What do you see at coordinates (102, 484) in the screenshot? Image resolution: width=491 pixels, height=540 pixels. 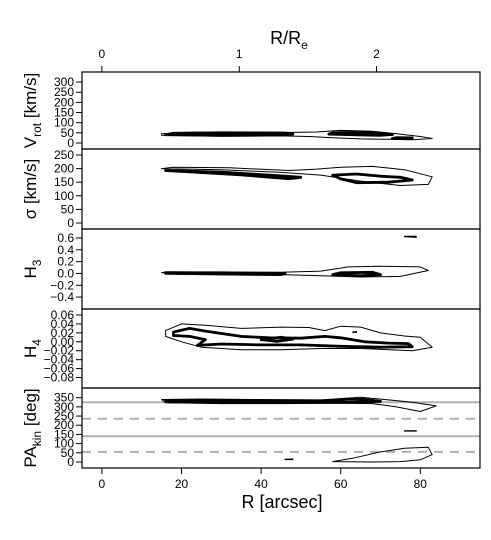 I see `x-tick-label: 0` at bounding box center [102, 484].